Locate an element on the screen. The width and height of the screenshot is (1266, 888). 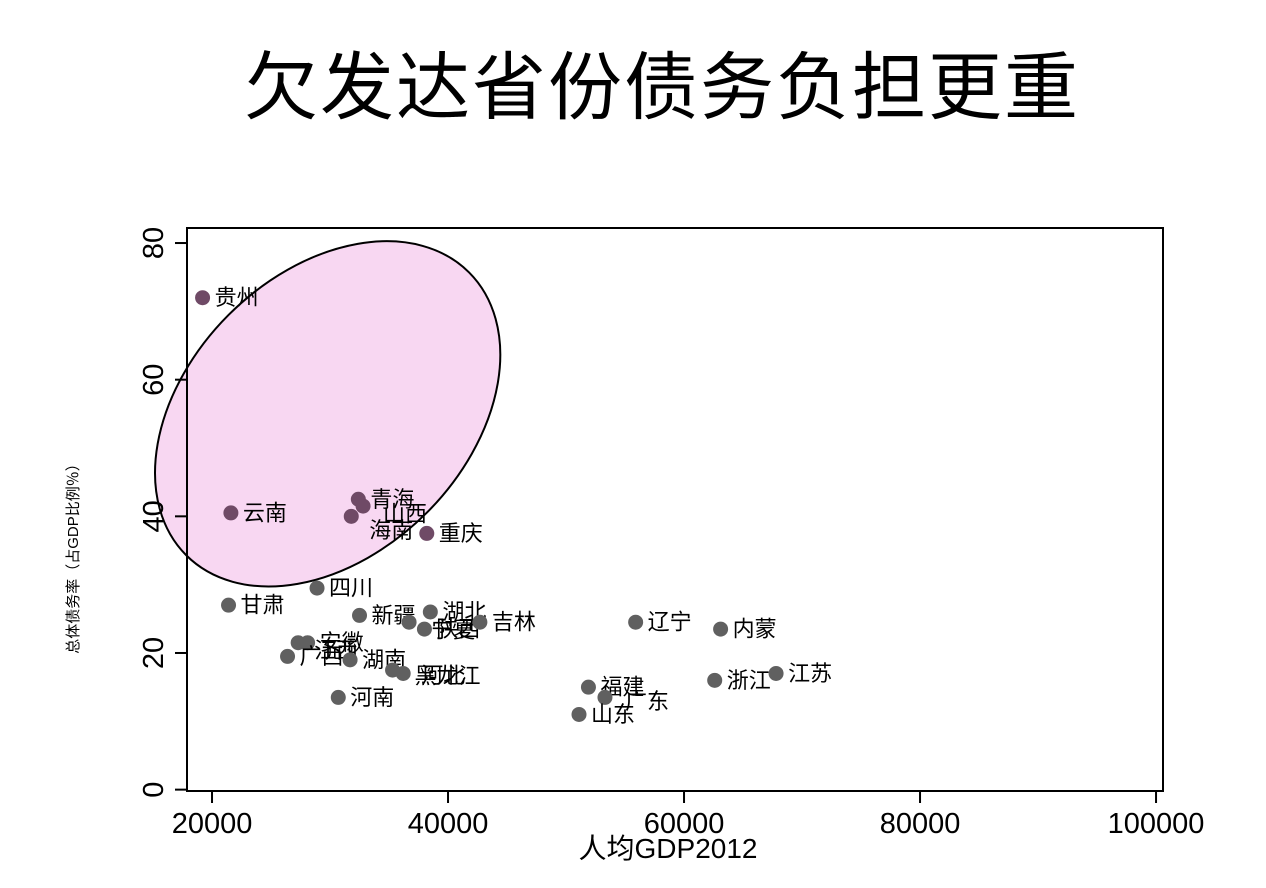
y-tick-label: 60 is located at coordinates (154, 380).